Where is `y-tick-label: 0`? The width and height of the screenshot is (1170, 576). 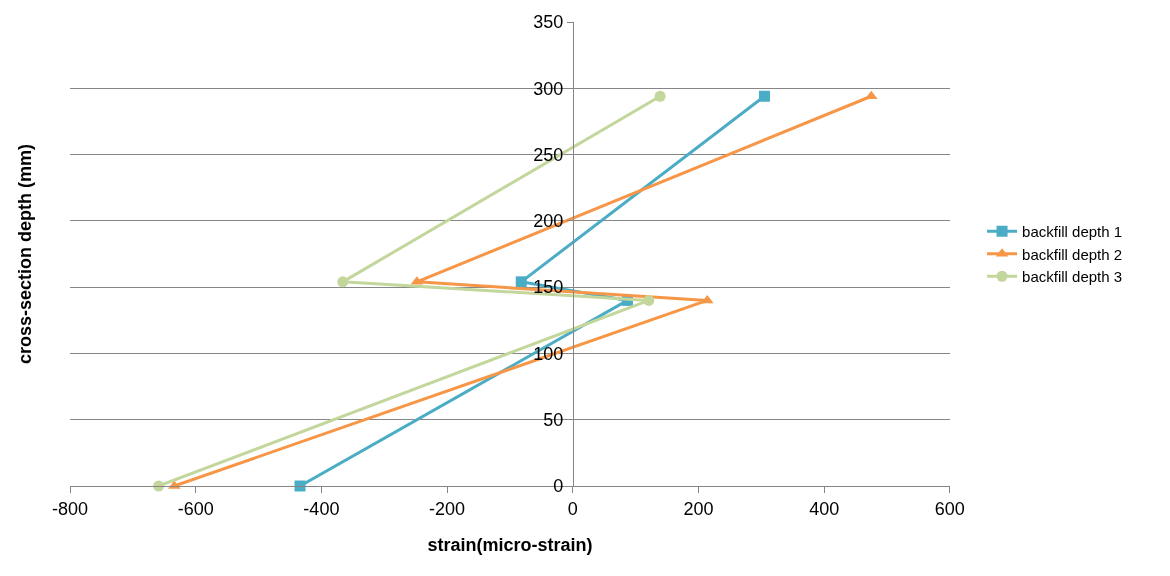 y-tick-label: 0 is located at coordinates (558, 486).